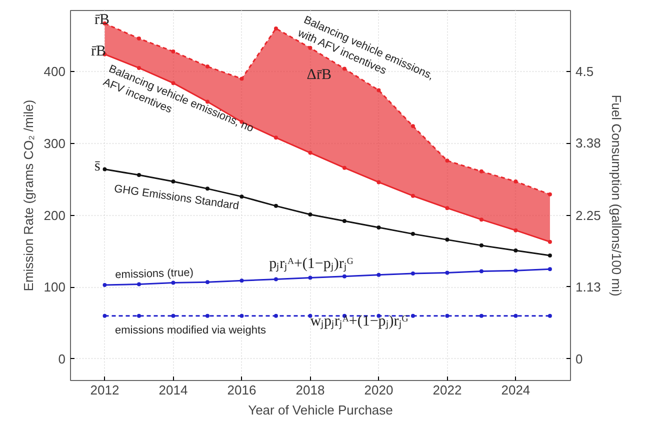 The image size is (654, 425). Describe the element at coordinates (97, 166) in the screenshot. I see `annotation: s̄` at that location.